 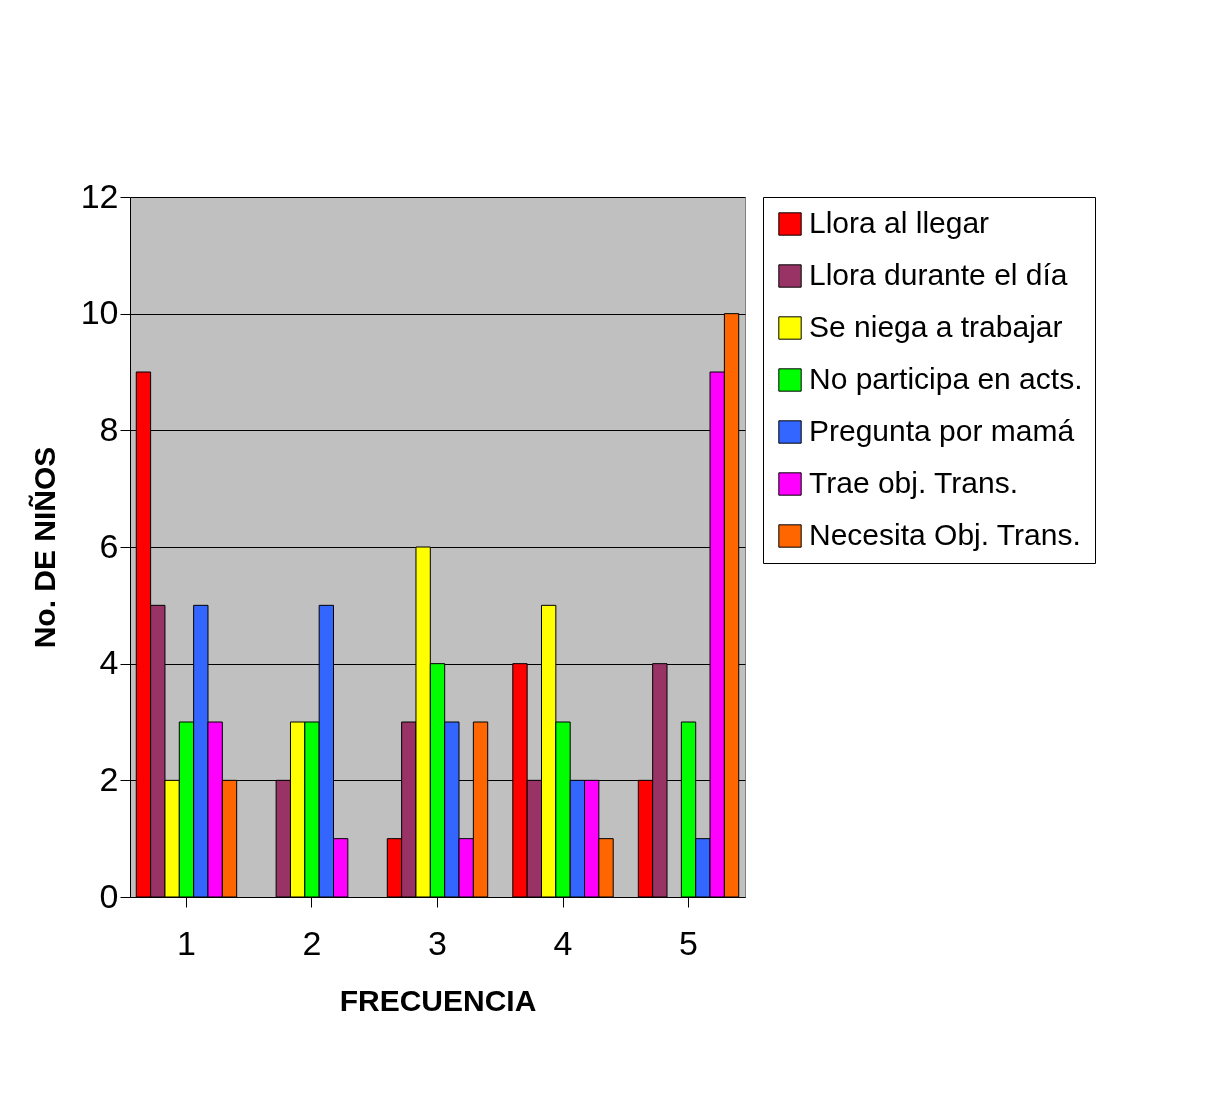 What do you see at coordinates (44, 547) in the screenshot?
I see `y-axis-title: No. DE NIÑOS` at bounding box center [44, 547].